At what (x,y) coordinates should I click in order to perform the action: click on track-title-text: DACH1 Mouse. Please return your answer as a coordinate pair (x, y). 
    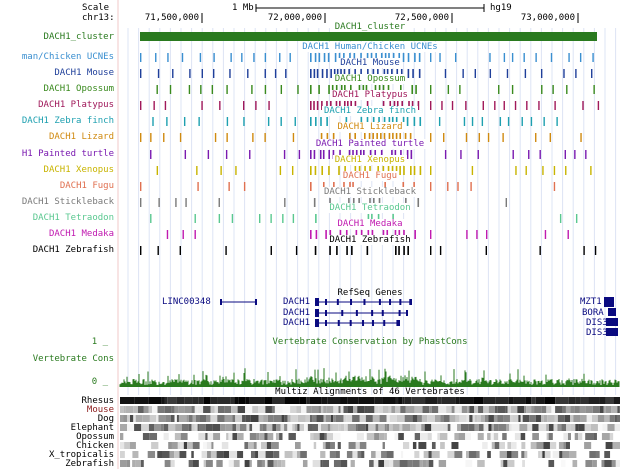
    Looking at the image, I should click on (370, 63).